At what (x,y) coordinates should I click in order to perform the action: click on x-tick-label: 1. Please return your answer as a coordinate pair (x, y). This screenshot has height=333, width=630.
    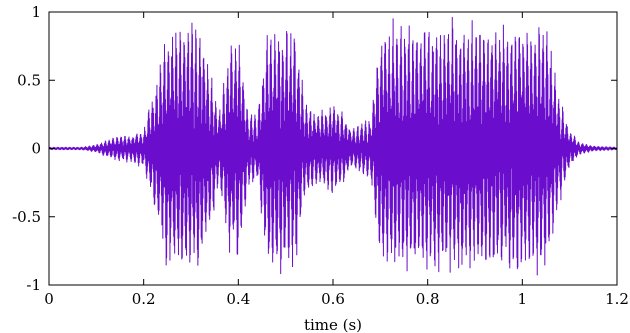
    Looking at the image, I should click on (523, 299).